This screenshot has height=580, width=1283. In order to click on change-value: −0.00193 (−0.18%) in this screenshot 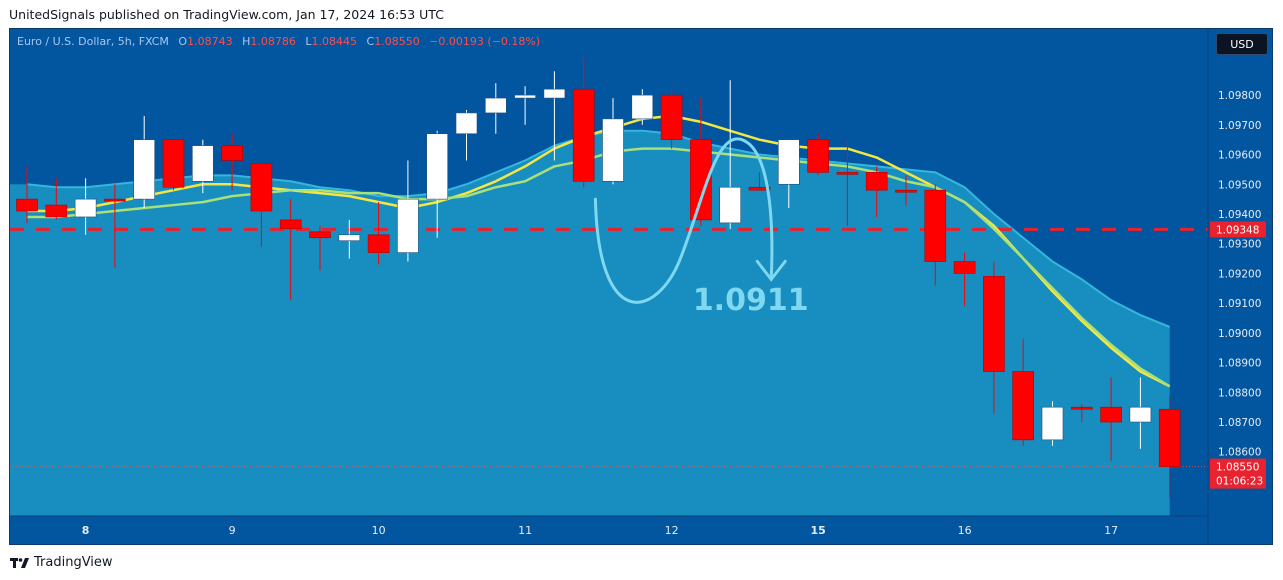, I will do `click(485, 41)`.